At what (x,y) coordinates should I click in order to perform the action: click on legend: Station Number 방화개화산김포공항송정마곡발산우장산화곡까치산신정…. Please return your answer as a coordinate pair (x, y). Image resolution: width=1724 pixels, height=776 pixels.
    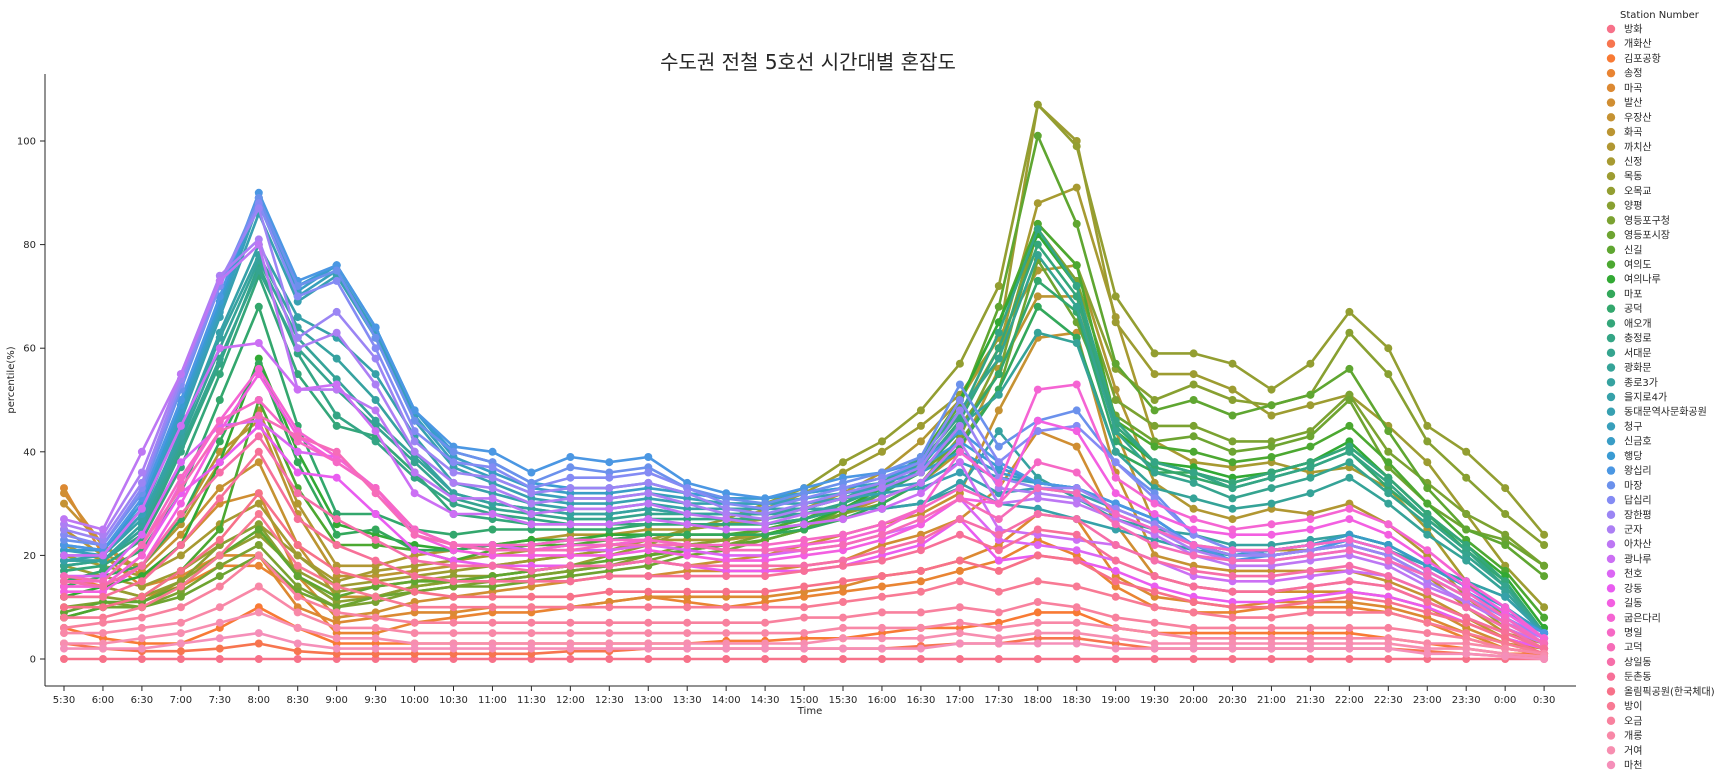
    Looking at the image, I should click on (1660, 391).